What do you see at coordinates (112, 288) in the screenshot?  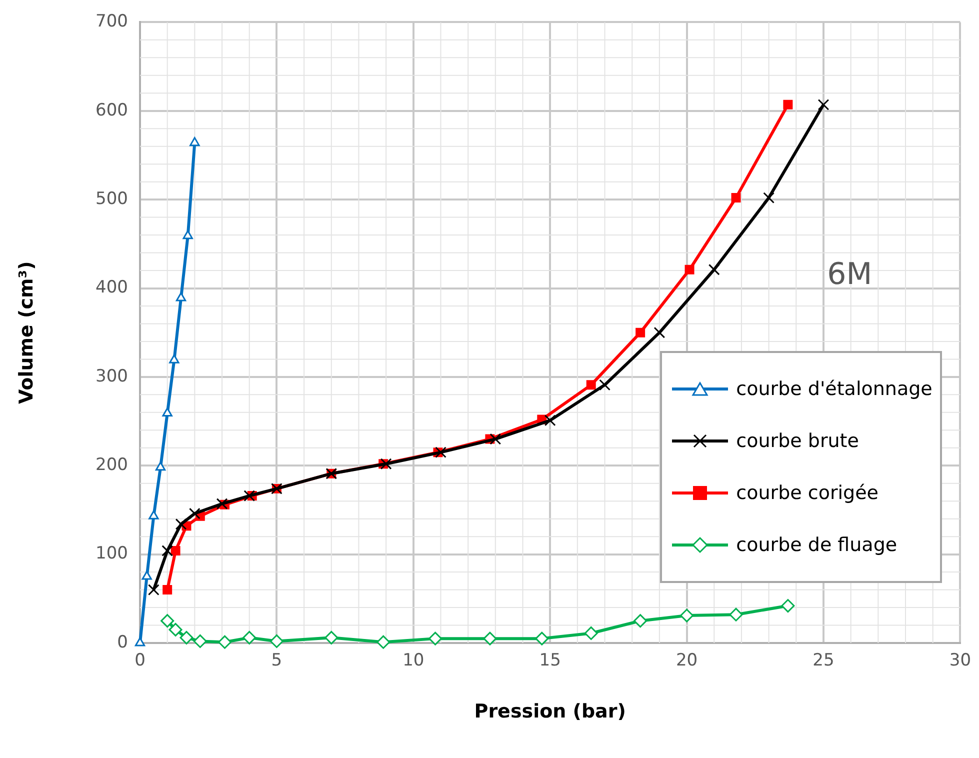 I see `y-tick-label: 400` at bounding box center [112, 288].